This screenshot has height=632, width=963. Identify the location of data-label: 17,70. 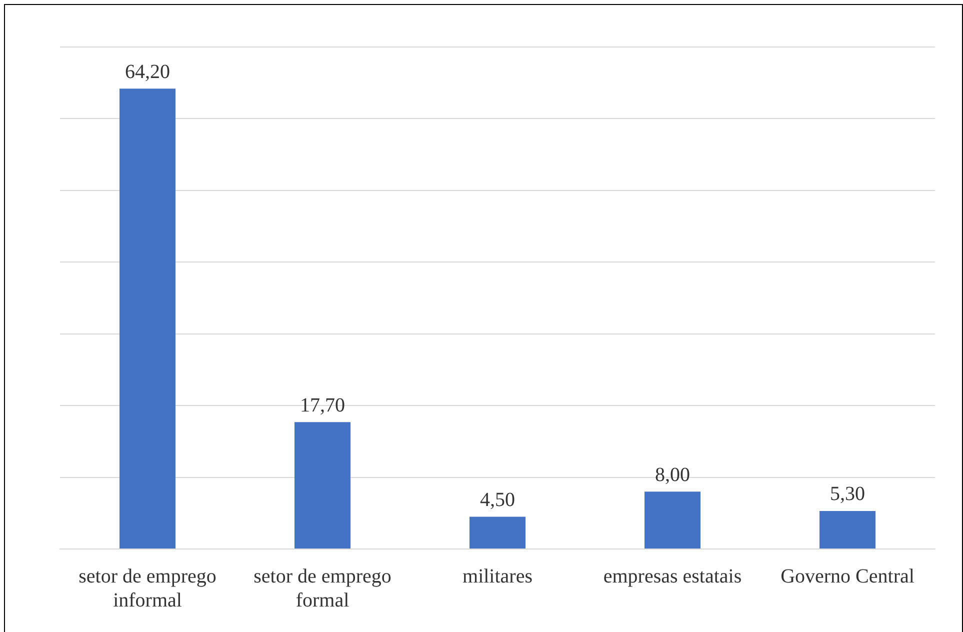
(322, 405).